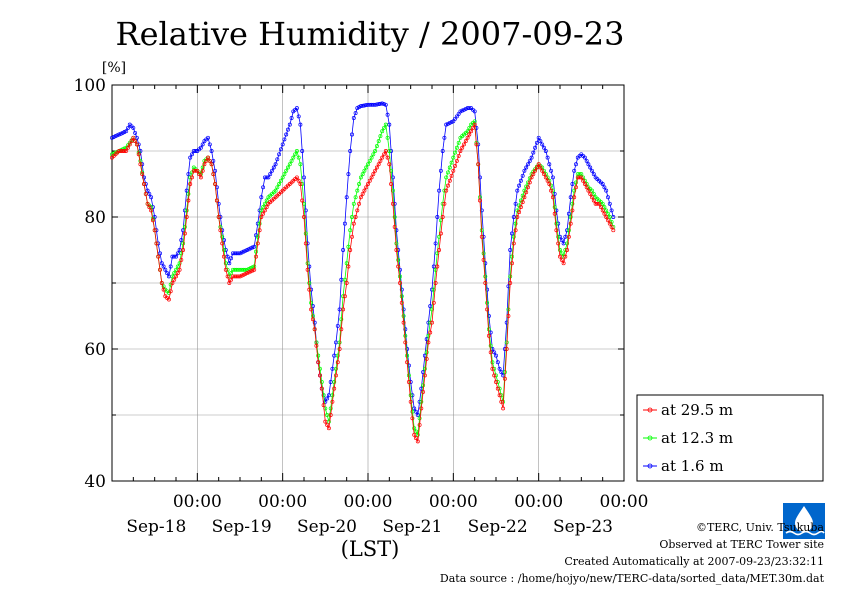  What do you see at coordinates (95, 218) in the screenshot?
I see `y-tick-label: 80` at bounding box center [95, 218].